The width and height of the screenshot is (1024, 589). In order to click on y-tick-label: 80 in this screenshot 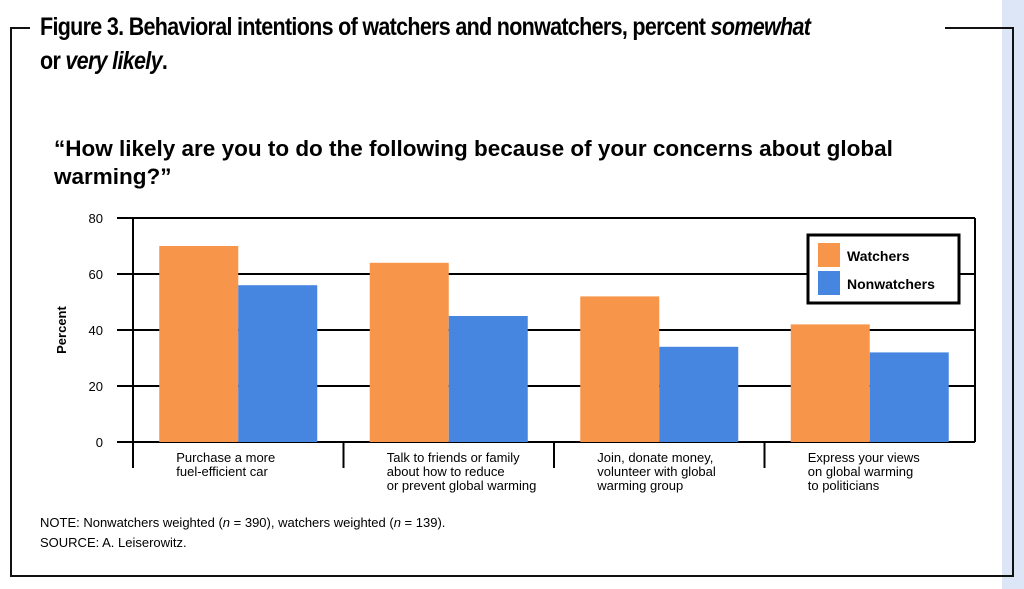, I will do `click(96, 218)`.